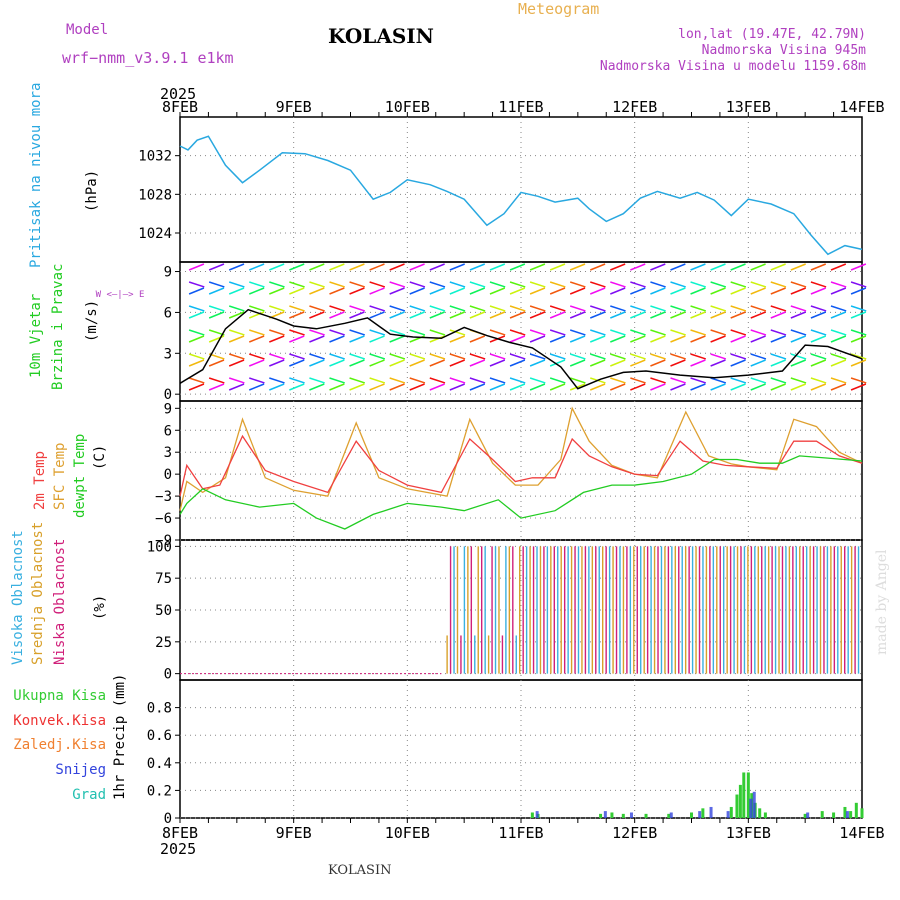 The height and width of the screenshot is (900, 900). Describe the element at coordinates (520, 107) in the screenshot. I see `top-day-label: 11FEB` at that location.